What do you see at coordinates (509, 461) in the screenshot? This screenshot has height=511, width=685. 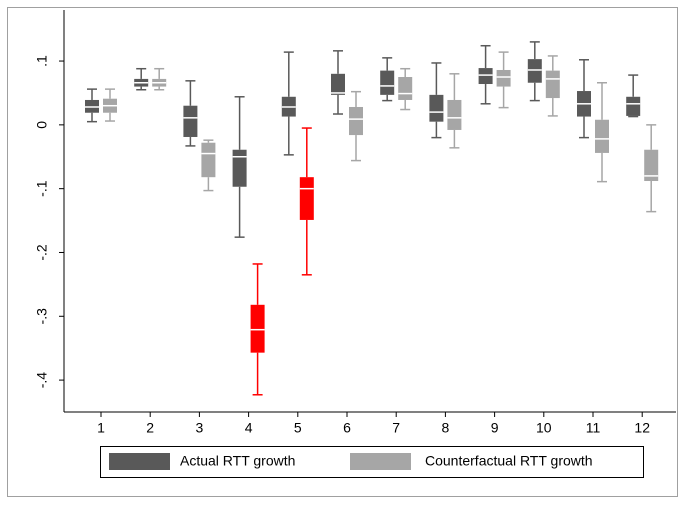 I see `legend-label: Counterfactual RTT growth` at bounding box center [509, 461].